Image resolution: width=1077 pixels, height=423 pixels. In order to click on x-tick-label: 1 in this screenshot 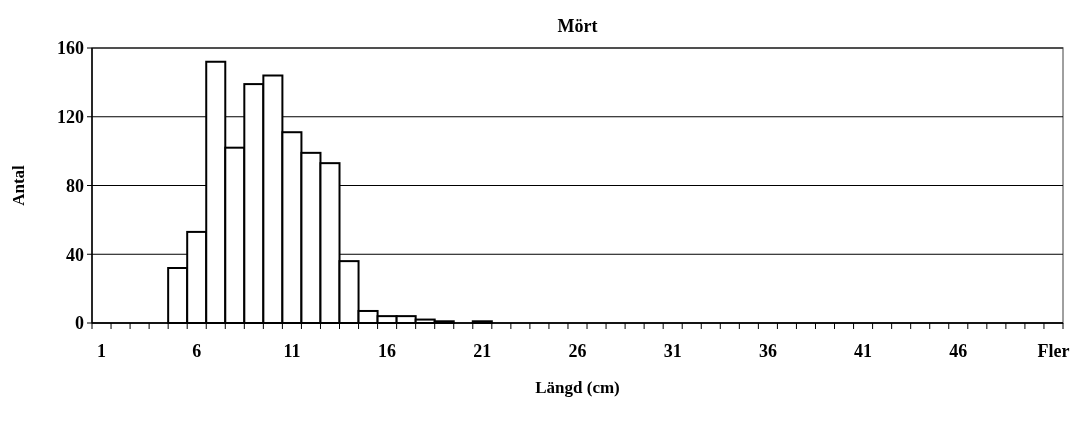, I will do `click(102, 351)`.